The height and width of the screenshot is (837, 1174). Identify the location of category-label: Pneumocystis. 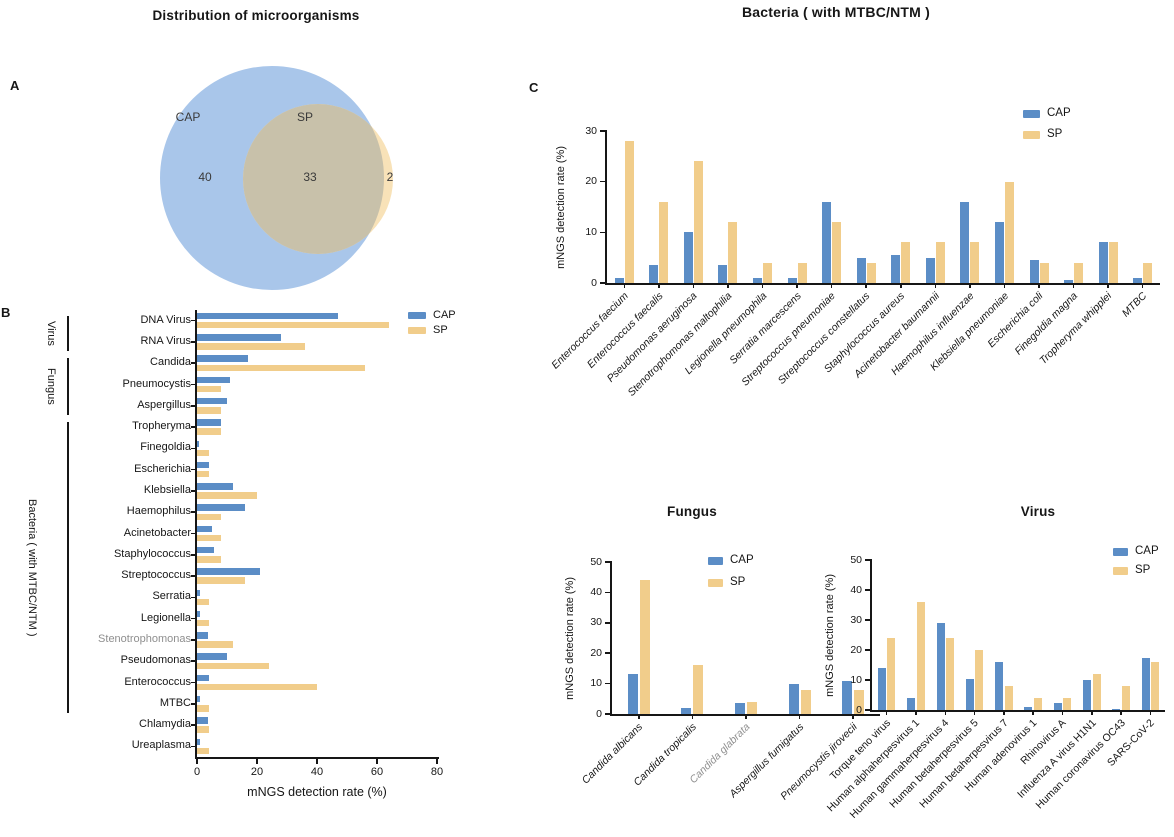
(156, 383).